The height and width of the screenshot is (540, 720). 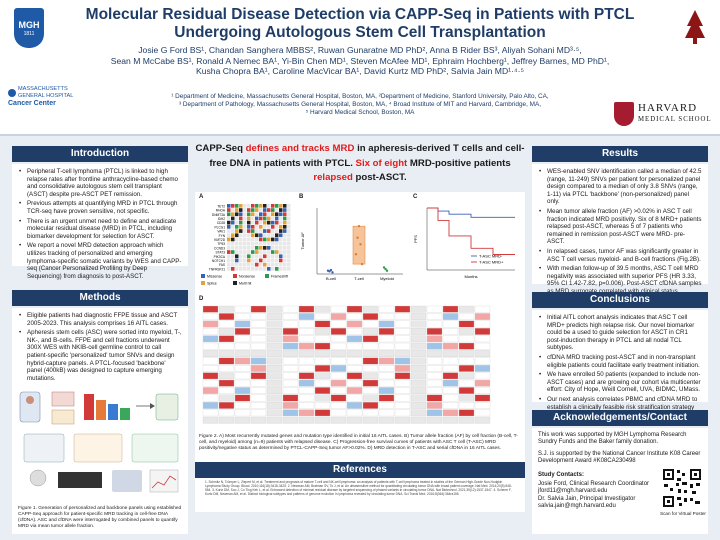 What do you see at coordinates (29, 34) in the screenshot?
I see `mgh-logo-year: 1811` at bounding box center [29, 34].